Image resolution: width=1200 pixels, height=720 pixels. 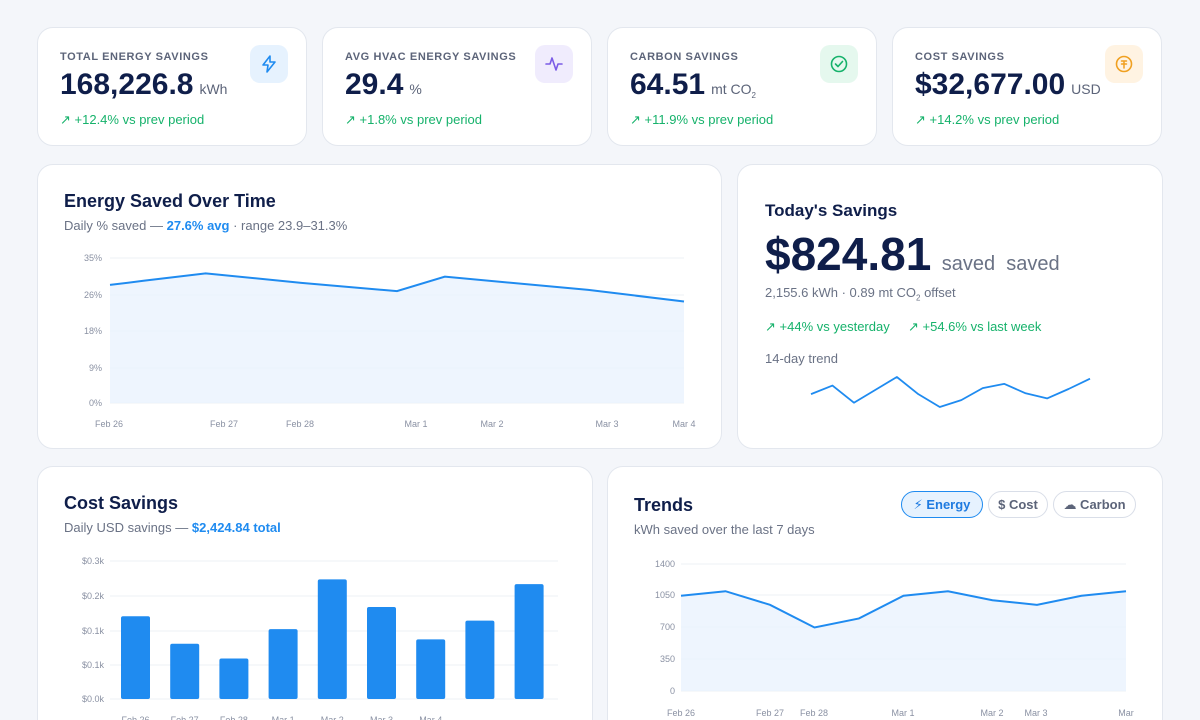 What do you see at coordinates (383, 84) in the screenshot?
I see `kpi-value: 29.4%` at bounding box center [383, 84].